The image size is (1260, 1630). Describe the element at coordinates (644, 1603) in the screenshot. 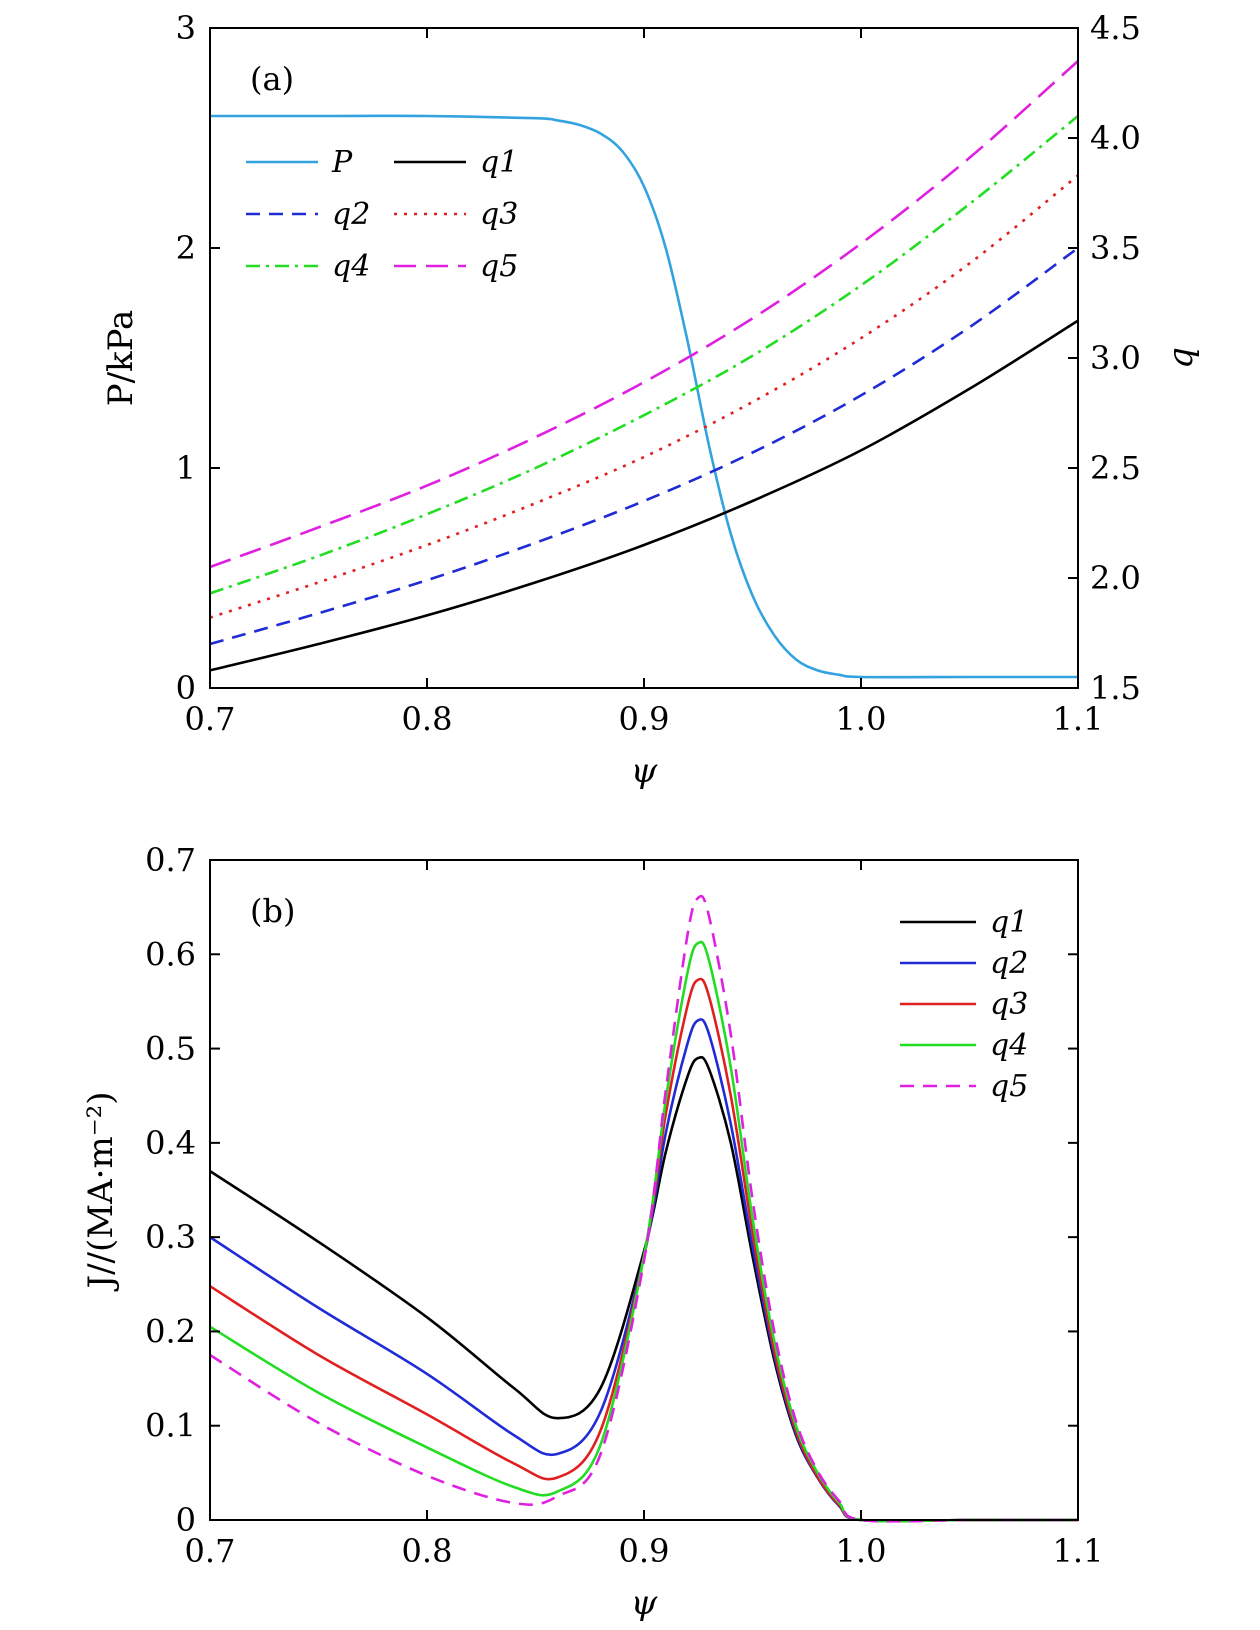

I see `panel-b-x-axis-label: ψ` at that location.